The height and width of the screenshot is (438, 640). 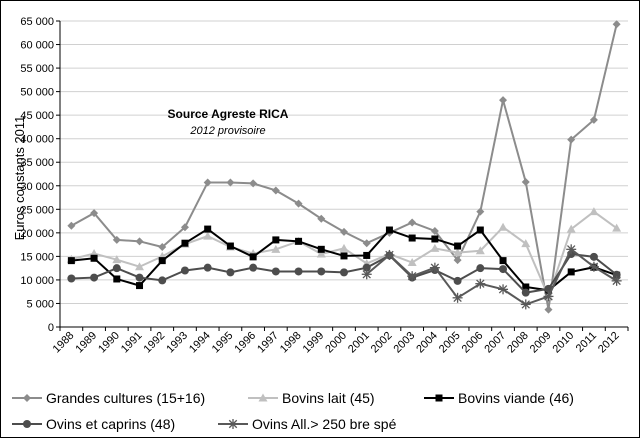 What do you see at coordinates (228, 114) in the screenshot?
I see `source-annotation-title: Source Agreste RICA` at bounding box center [228, 114].